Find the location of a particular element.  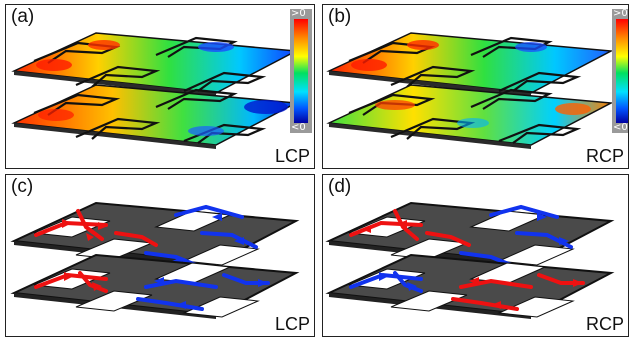

panel-label: (b) is located at coordinates (340, 16).